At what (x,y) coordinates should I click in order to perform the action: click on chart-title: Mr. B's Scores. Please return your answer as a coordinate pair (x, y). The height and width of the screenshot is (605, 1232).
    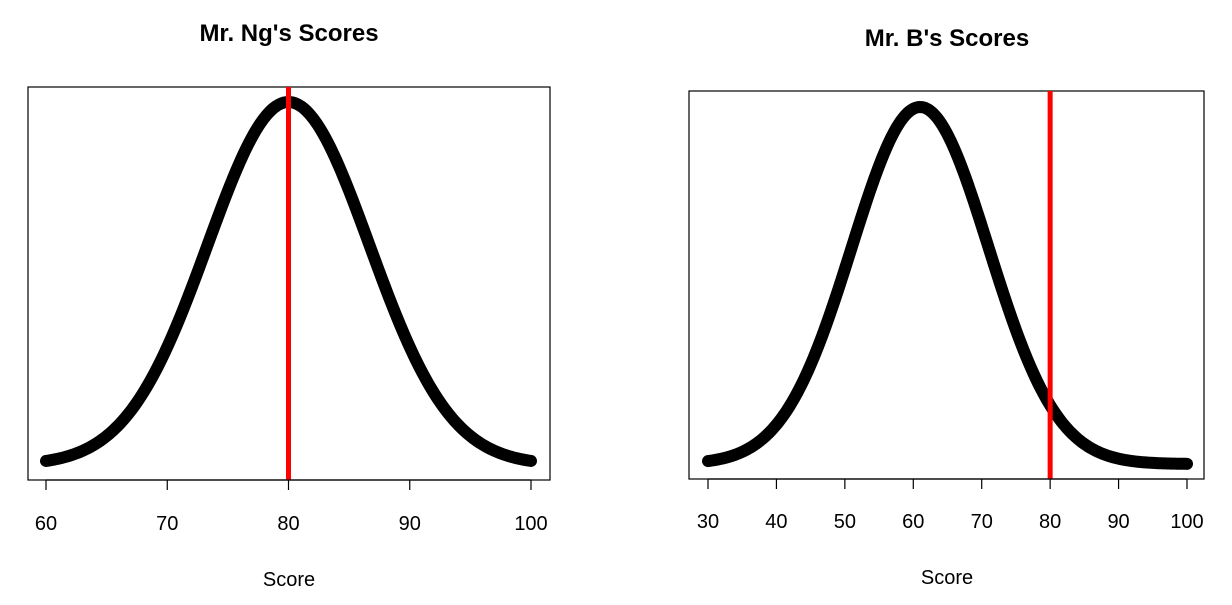
    Looking at the image, I should click on (947, 38).